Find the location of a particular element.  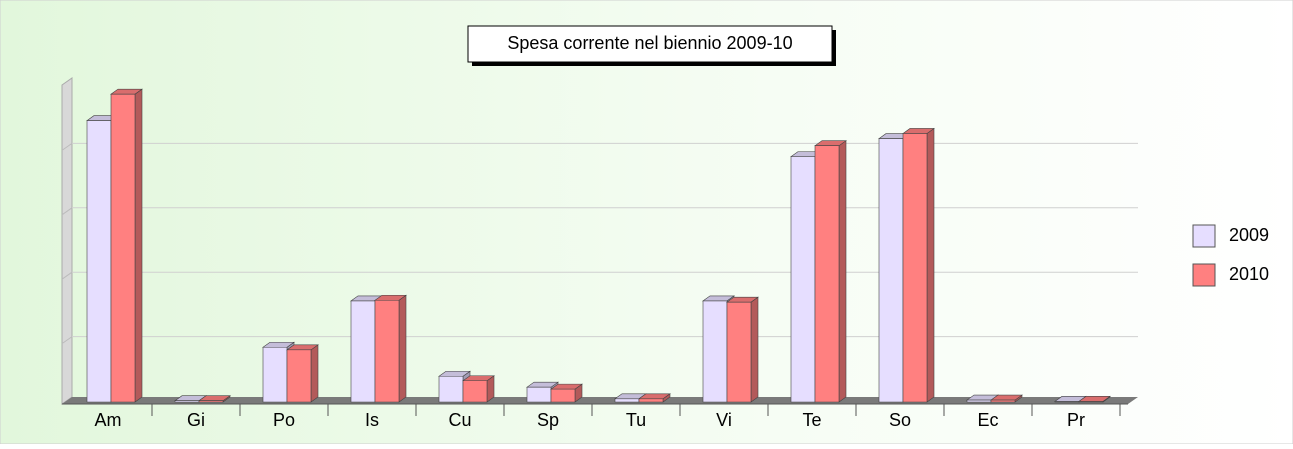

x-tick-label: Te is located at coordinates (811, 420).